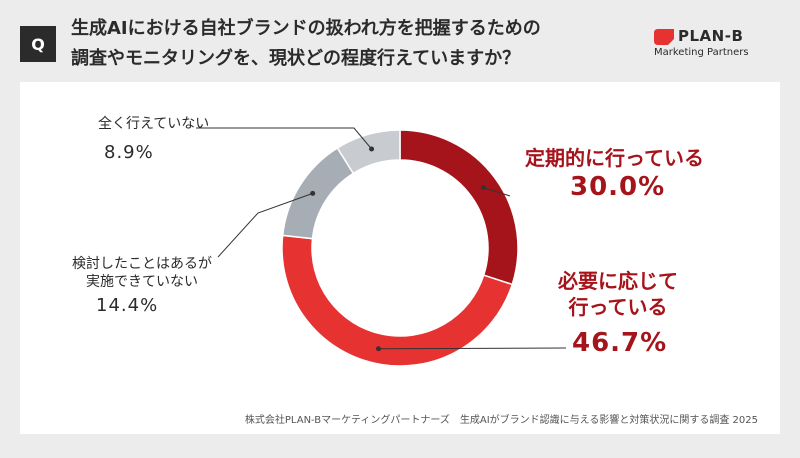  What do you see at coordinates (618, 294) in the screenshot?
I see `label-as-needed: 必要に応じて 行っている` at bounding box center [618, 294].